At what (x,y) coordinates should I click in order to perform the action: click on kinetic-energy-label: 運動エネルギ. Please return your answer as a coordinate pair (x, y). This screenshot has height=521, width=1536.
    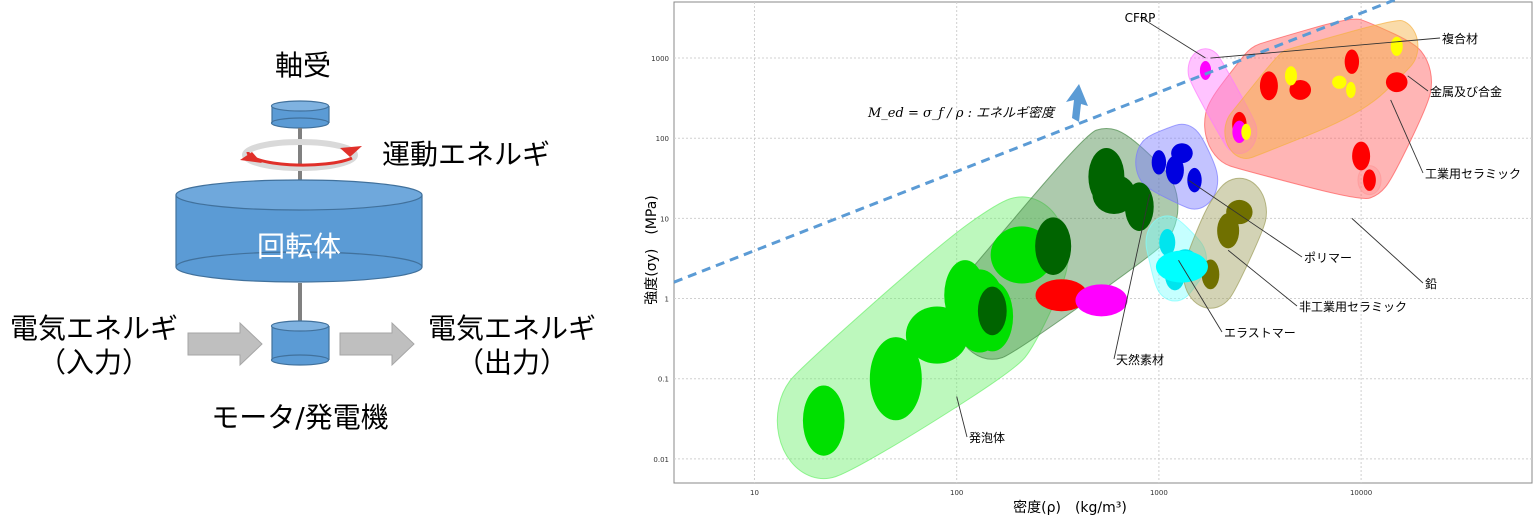
    Looking at the image, I should click on (466, 154).